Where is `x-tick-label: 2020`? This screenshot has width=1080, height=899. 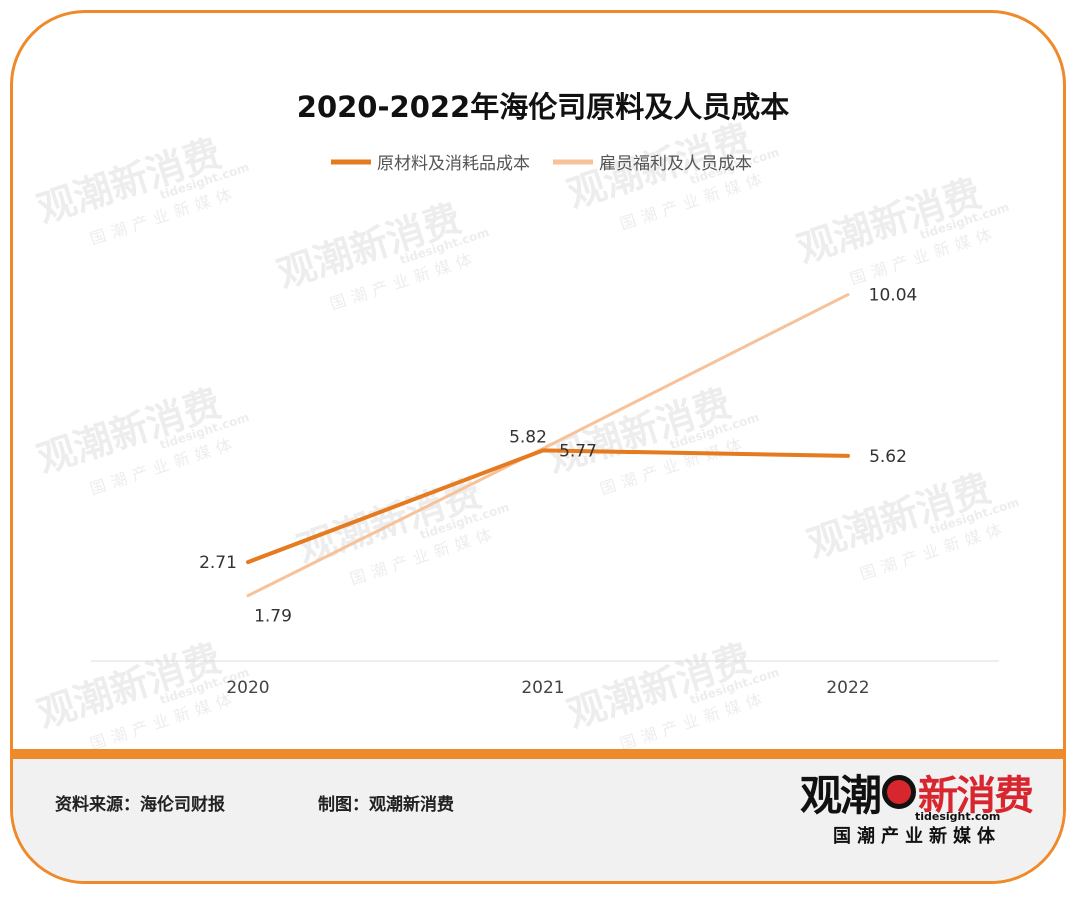
x-tick-label: 2020 is located at coordinates (247, 688).